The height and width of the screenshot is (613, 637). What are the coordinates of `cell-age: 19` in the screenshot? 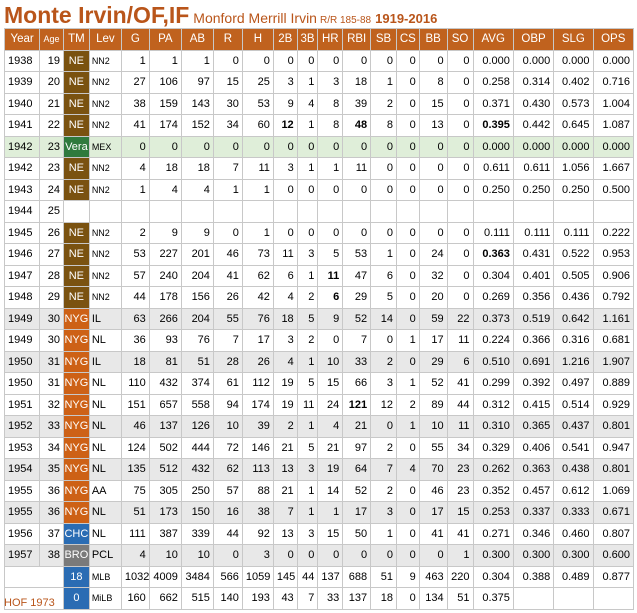 It's located at (51, 60).